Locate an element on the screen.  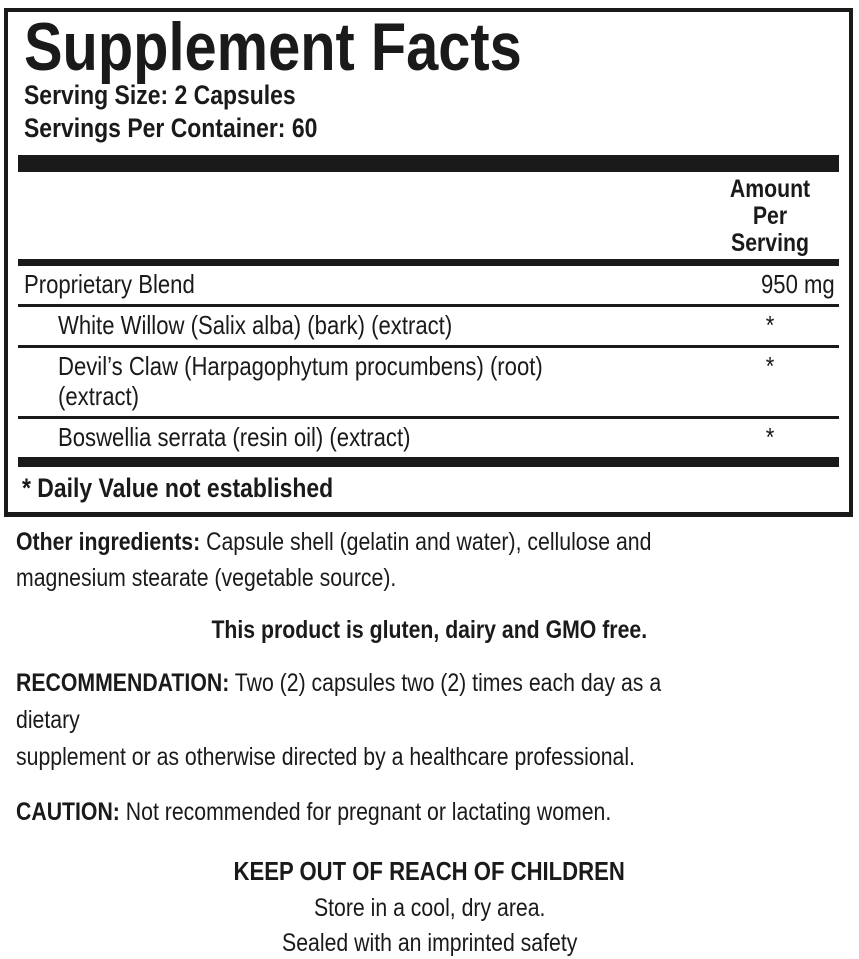
ingredient-amount: 950 mg is located at coordinates (798, 284).